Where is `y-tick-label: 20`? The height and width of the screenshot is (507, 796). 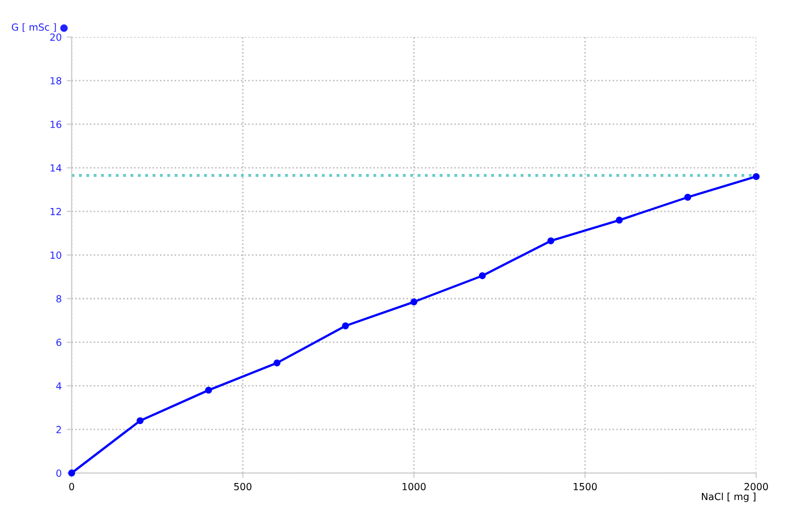 y-tick-label: 20 is located at coordinates (56, 37).